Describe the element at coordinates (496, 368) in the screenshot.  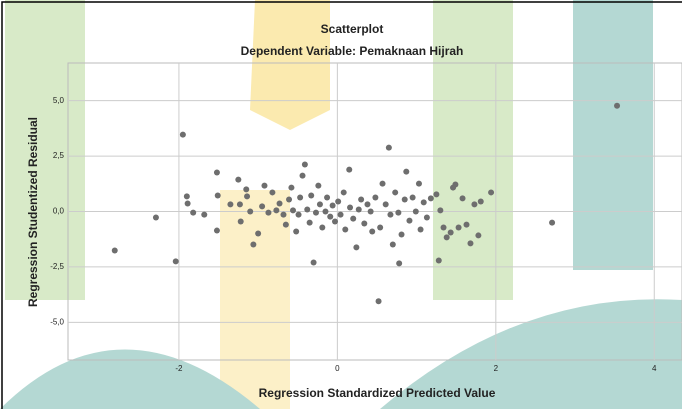
I see `x-tick-label: 2` at that location.